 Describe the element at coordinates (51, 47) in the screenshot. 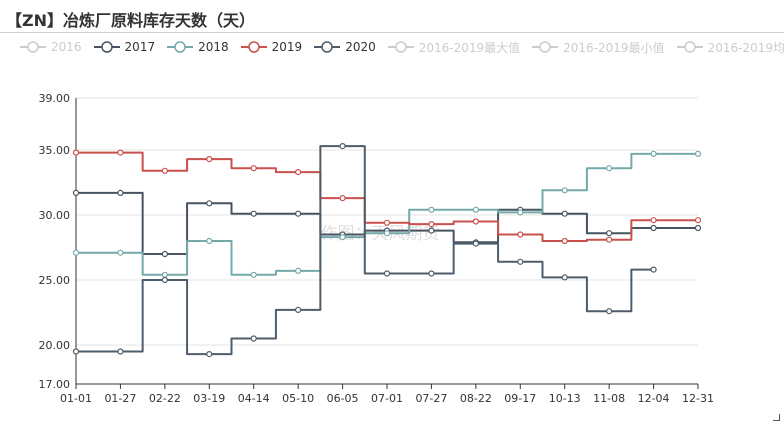

I see `legend-item: 2016` at that location.